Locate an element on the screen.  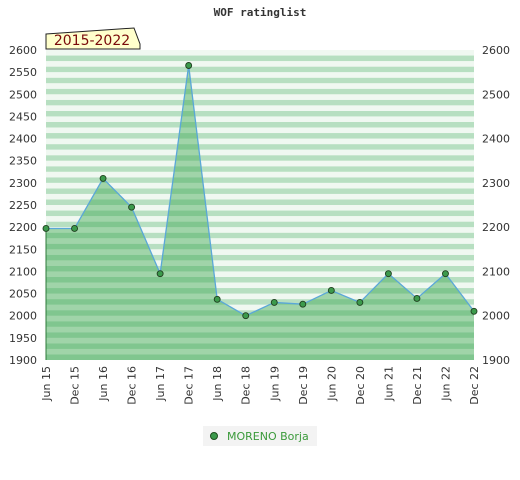
legend-box is located at coordinates (260, 436).